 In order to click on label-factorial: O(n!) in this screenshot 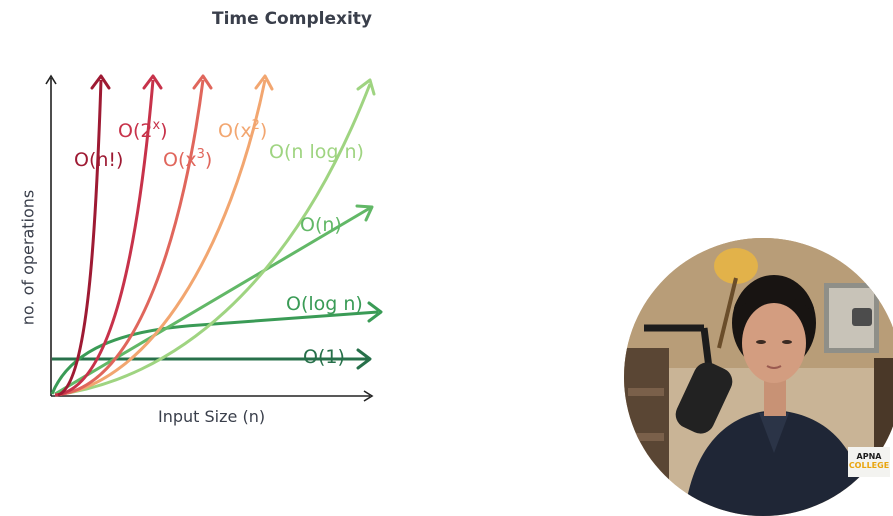, I will do `click(98, 160)`.